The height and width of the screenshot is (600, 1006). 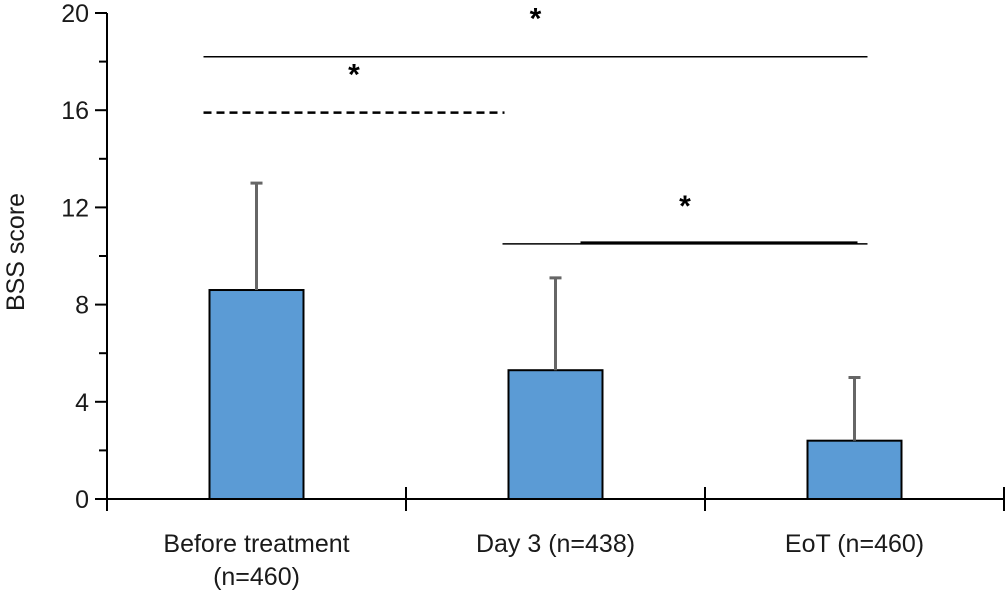 I want to click on y-axis: 0 4 8 12 16 20, so click(x=84, y=257).